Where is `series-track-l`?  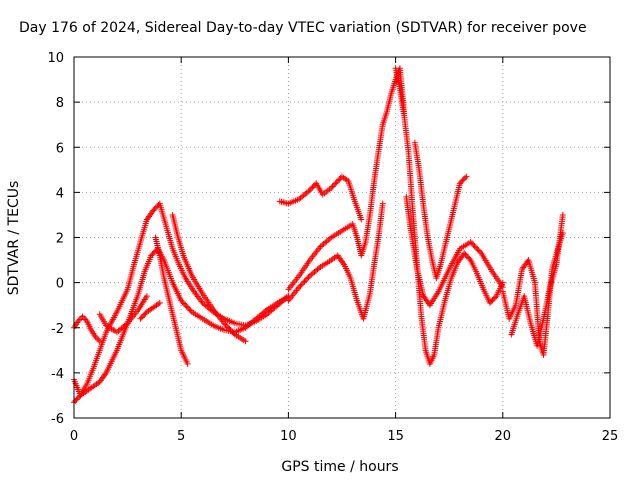 series-track-l is located at coordinates (440, 210).